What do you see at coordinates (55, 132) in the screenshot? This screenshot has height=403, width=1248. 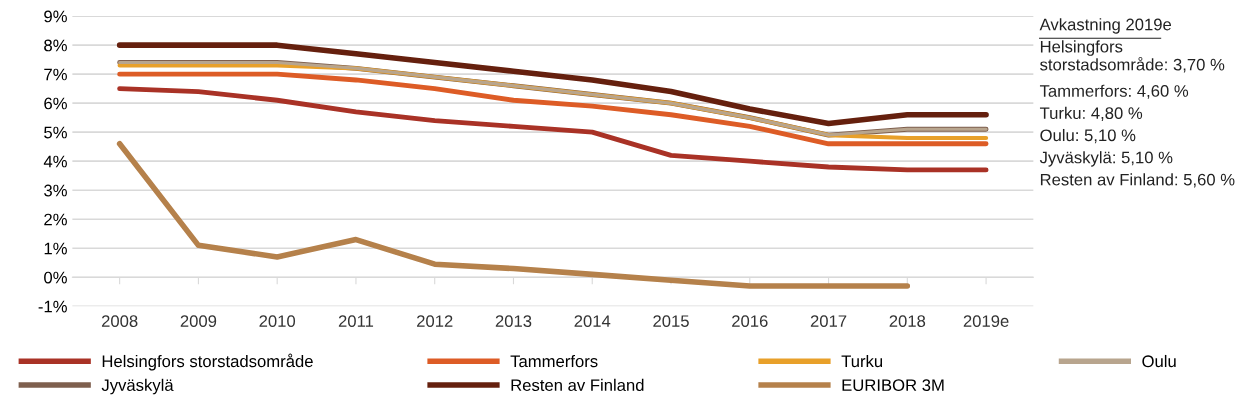 I see `y-tick-label: 5%` at bounding box center [55, 132].